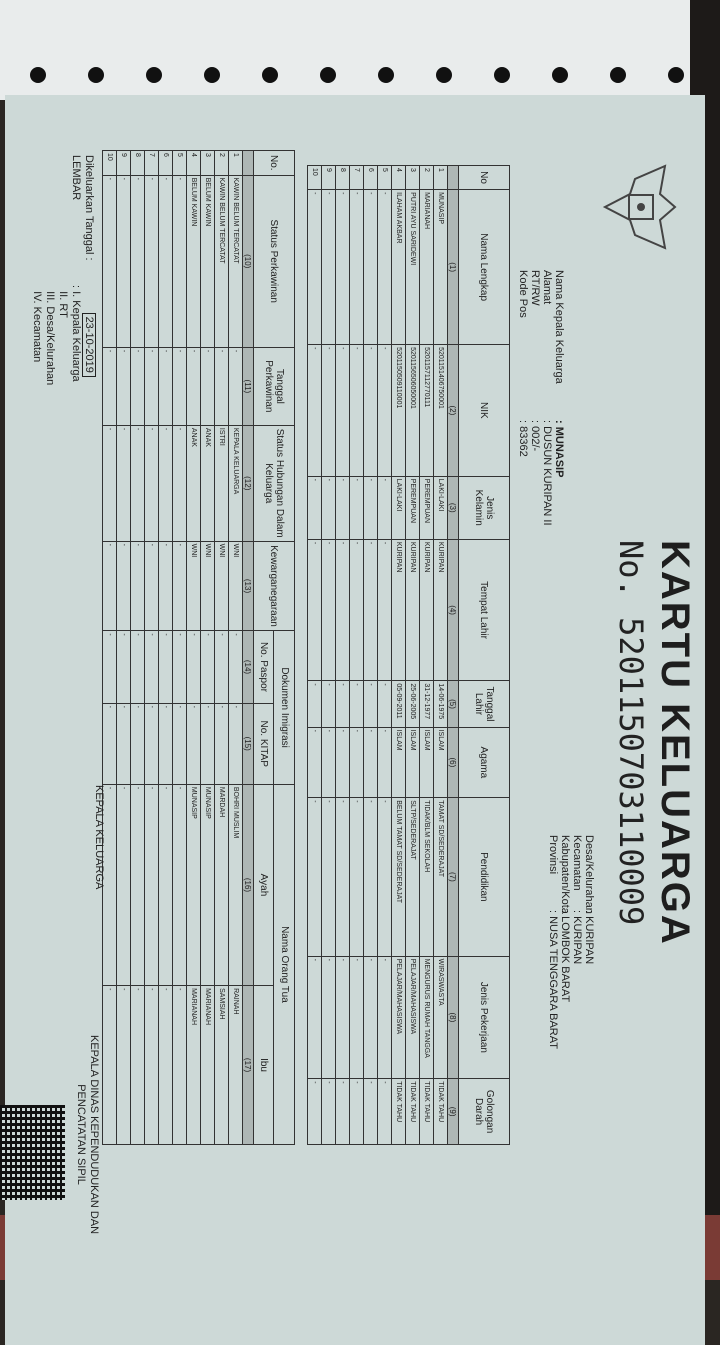 This screenshot has width=720, height=1345. Describe the element at coordinates (235, 261) in the screenshot. I see `table-cell: KAWIN BELUM TERCATAT` at that location.